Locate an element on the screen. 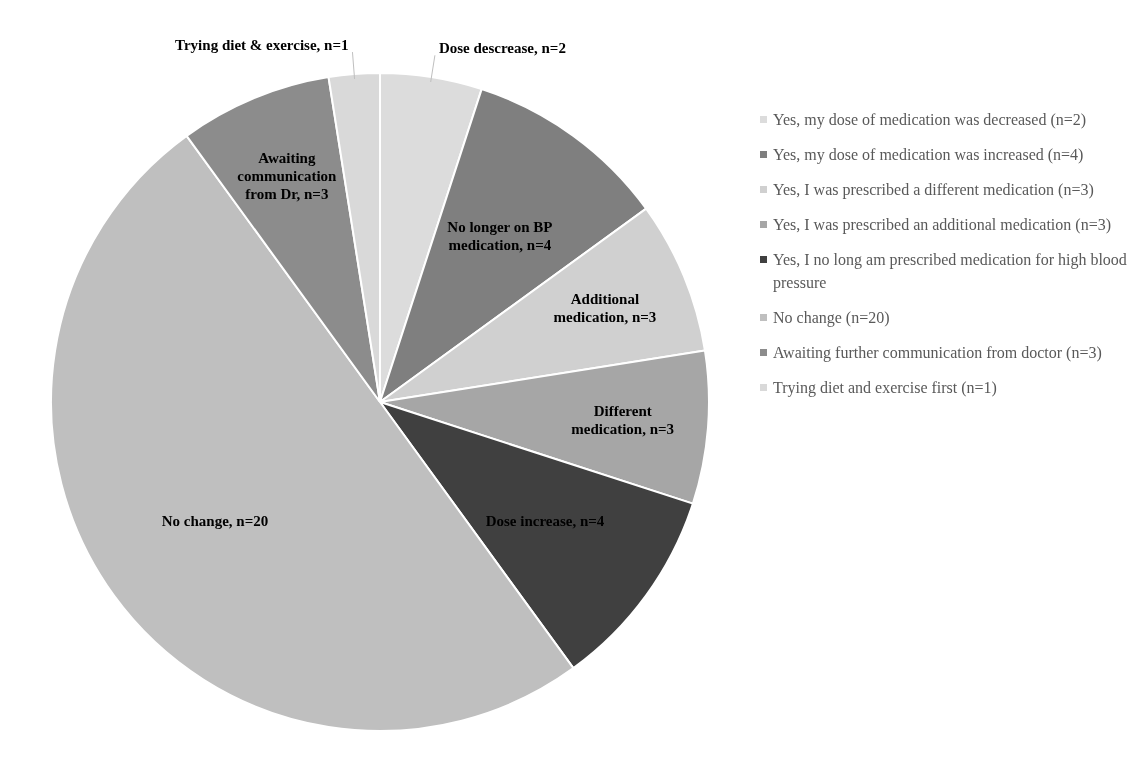 The width and height of the screenshot is (1144, 762). legend-label: Yes, I no long am prescribed medication for high blood pressure is located at coordinates (950, 272).